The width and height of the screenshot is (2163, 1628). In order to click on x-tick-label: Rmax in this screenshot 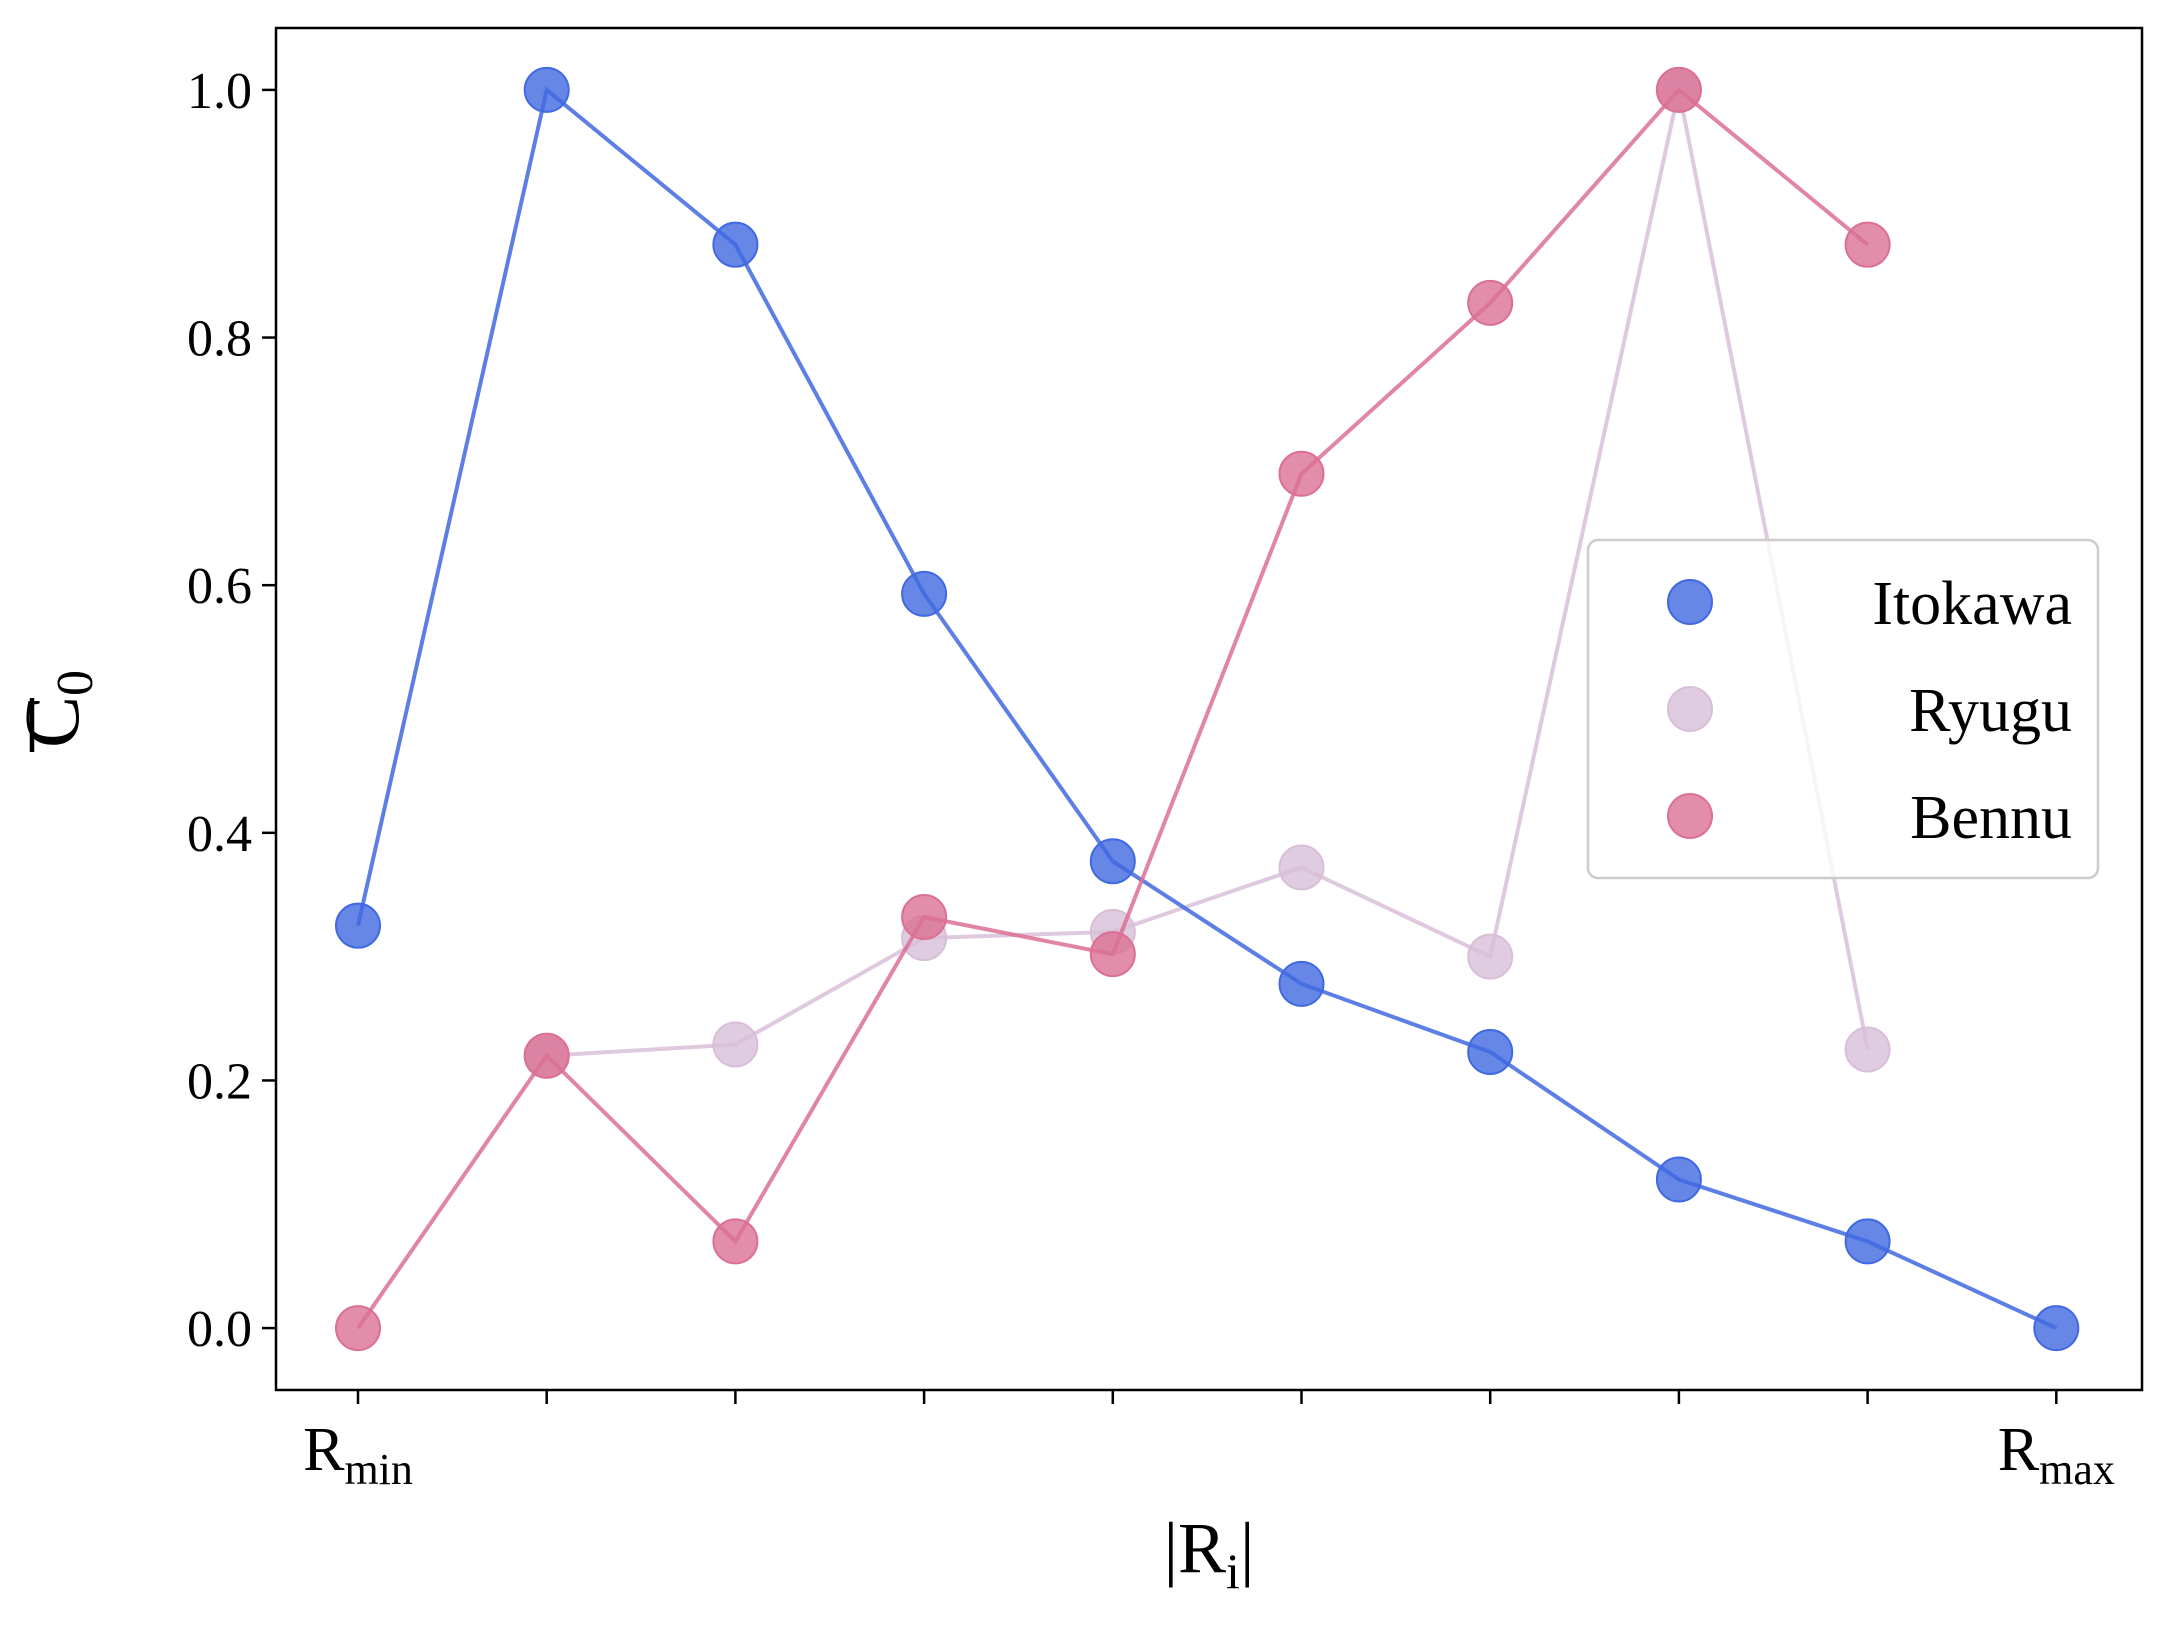, I will do `click(2056, 1455)`.